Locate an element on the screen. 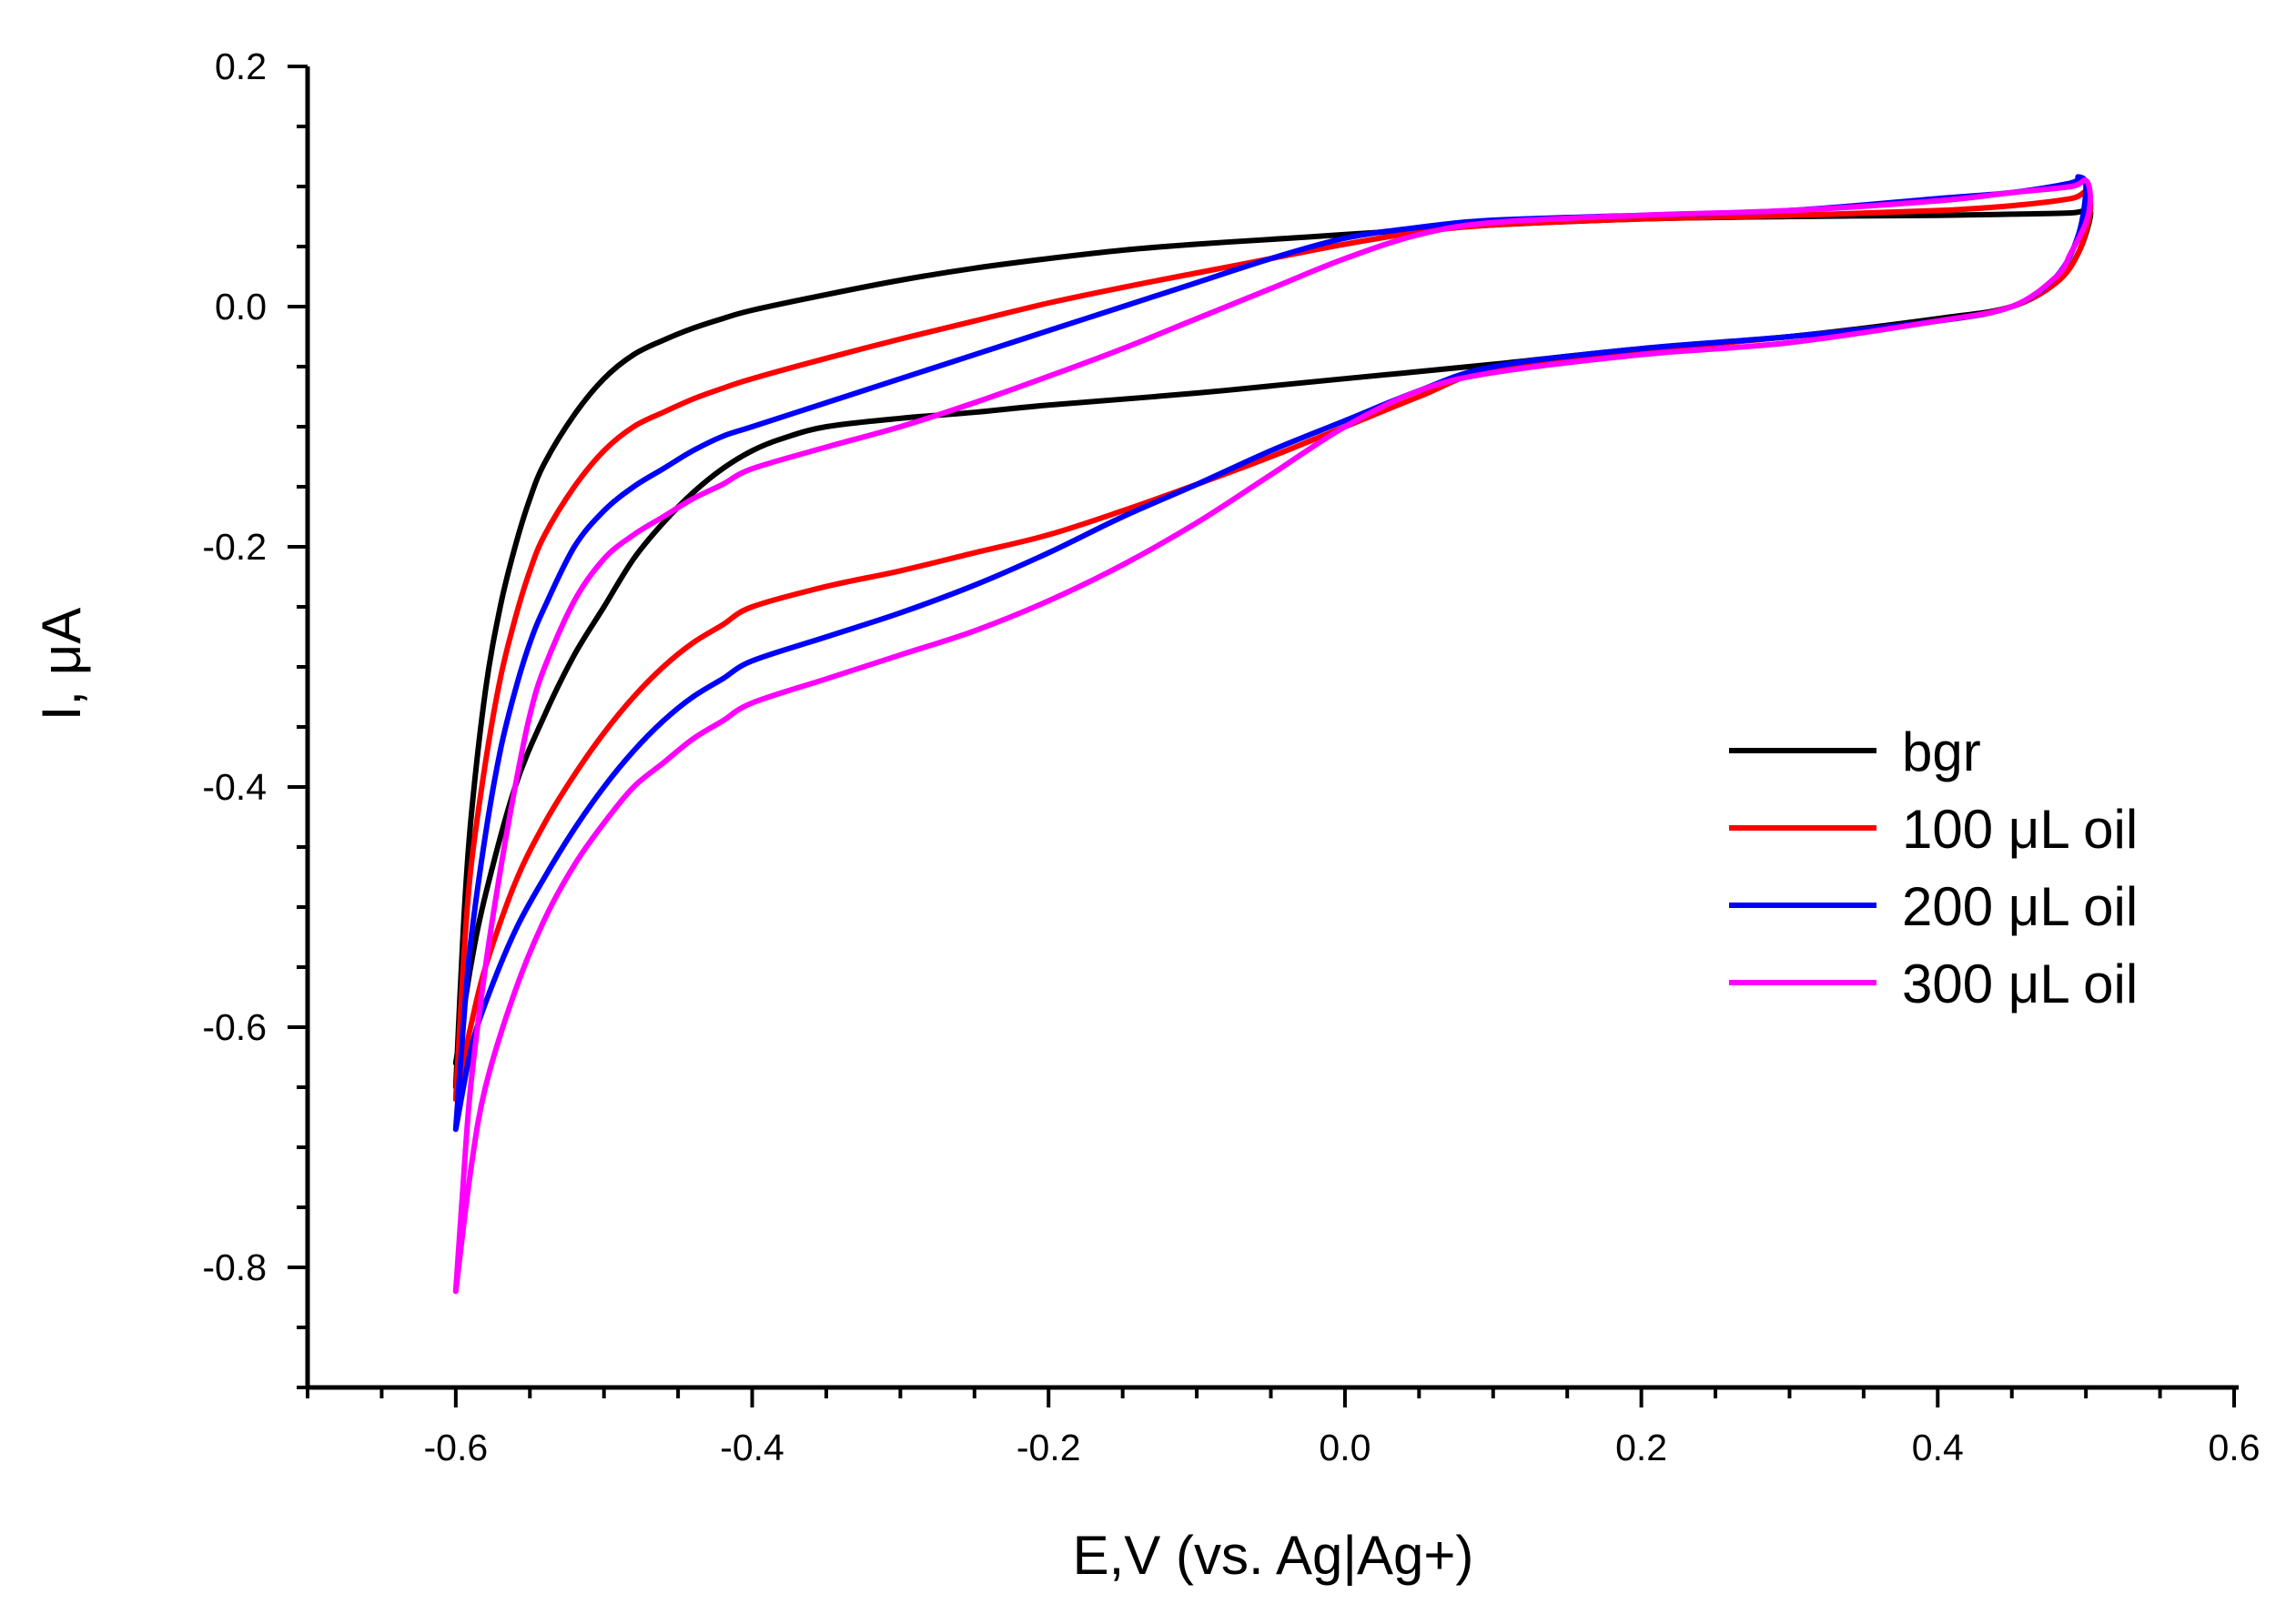  x-tick-label: -0.6 is located at coordinates (457, 1447).